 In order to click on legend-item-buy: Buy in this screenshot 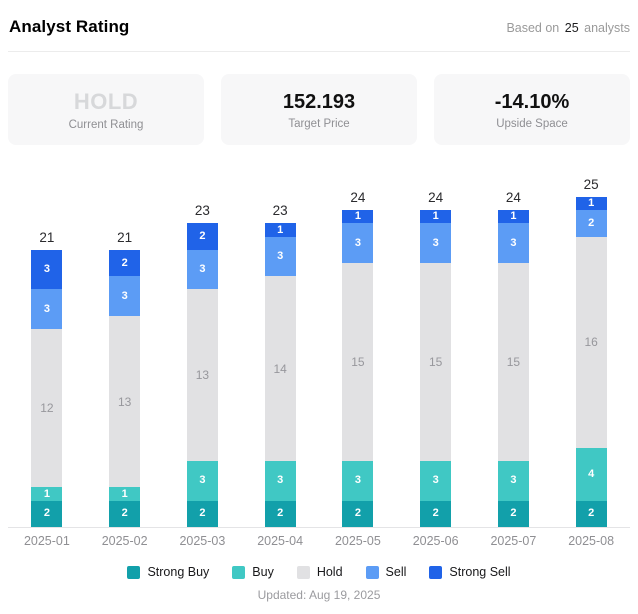, I will do `click(253, 572)`.